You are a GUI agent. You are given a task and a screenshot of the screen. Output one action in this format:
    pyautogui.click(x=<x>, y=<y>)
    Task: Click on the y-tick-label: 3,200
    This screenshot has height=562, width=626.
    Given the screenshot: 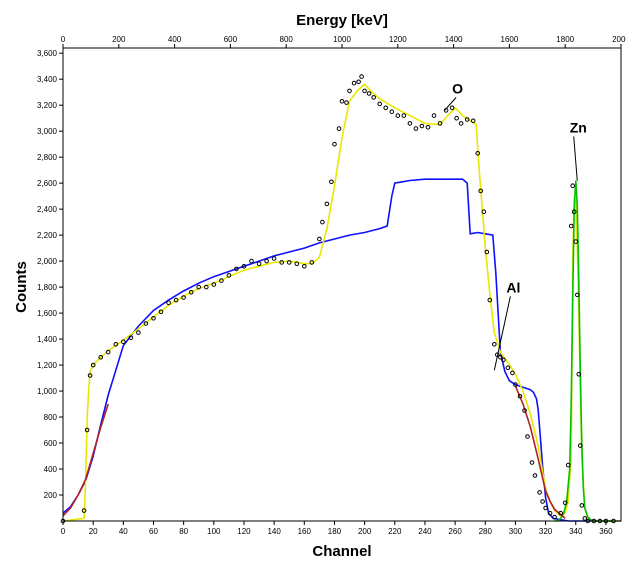 What is the action you would take?
    pyautogui.click(x=47, y=105)
    